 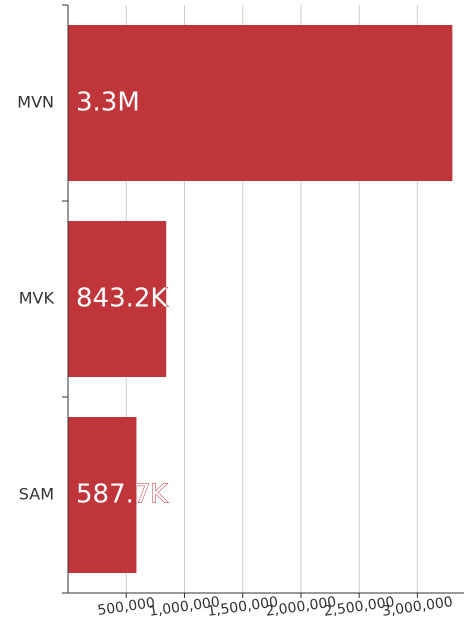 I want to click on y-tick-label: MVN, so click(x=35, y=102).